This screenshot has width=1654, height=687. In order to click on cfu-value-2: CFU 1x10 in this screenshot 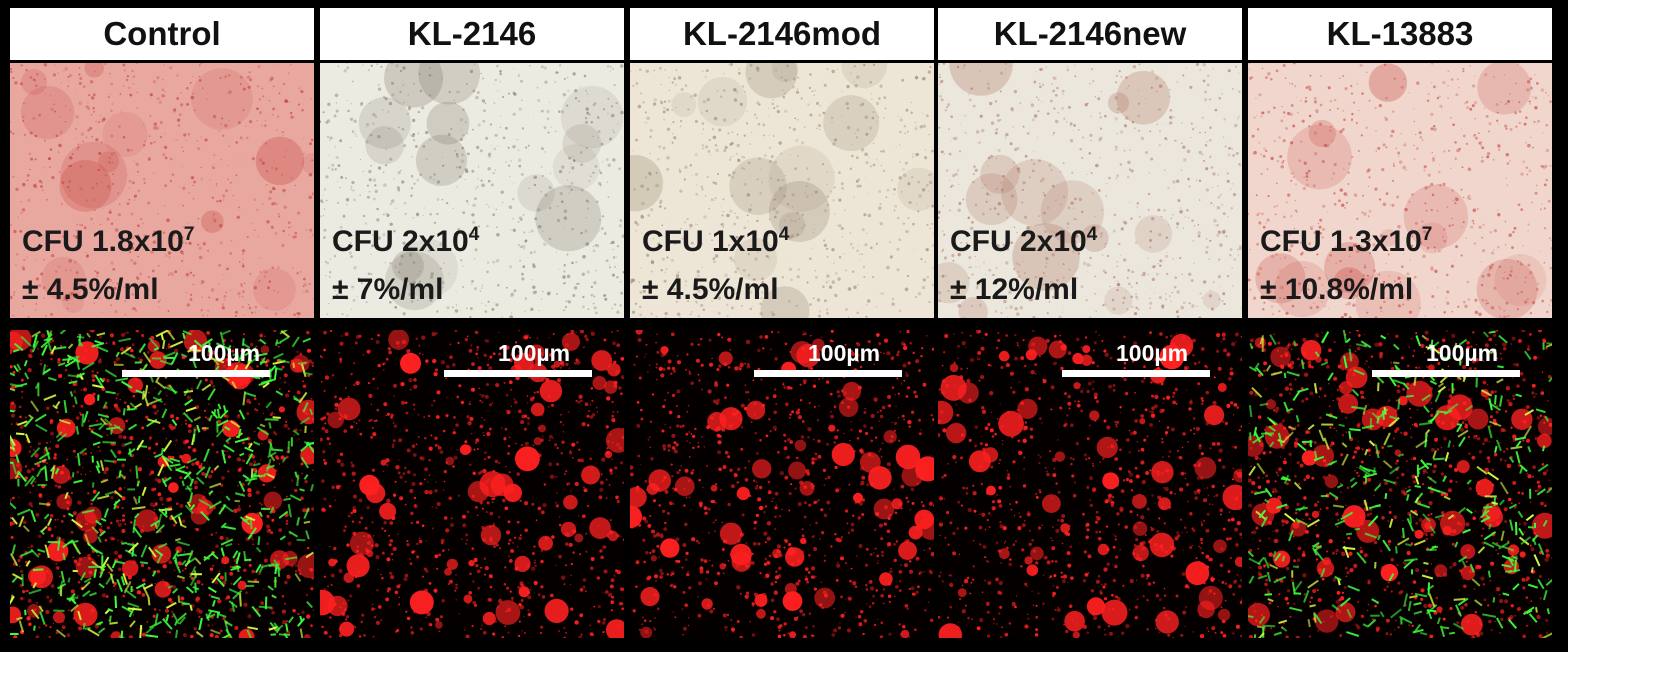, I will do `click(710, 241)`.